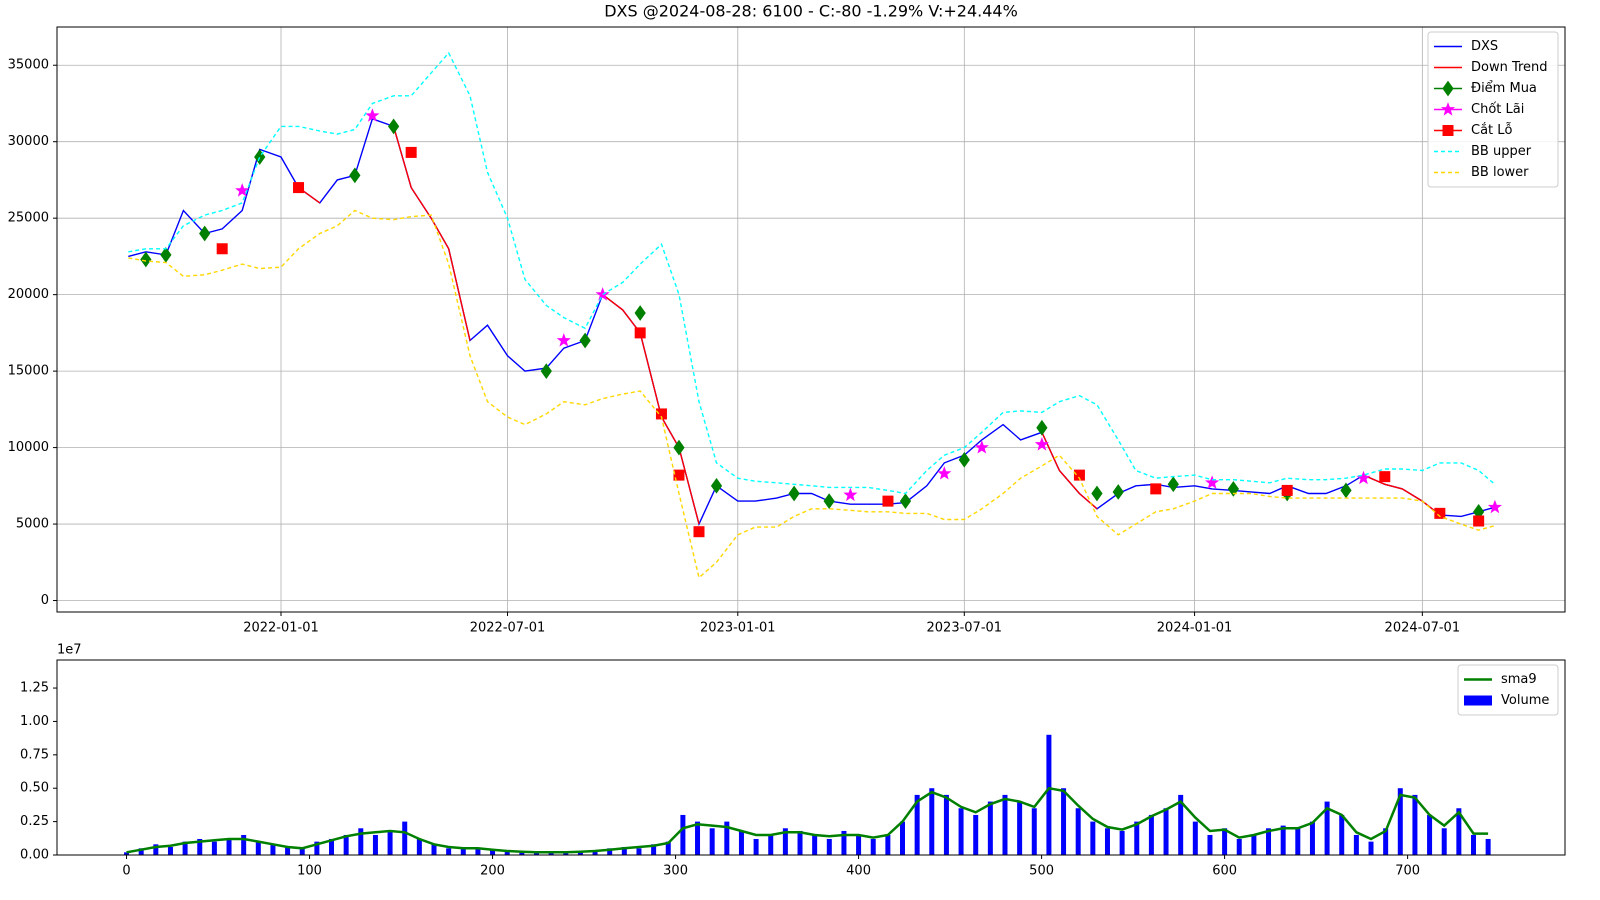 The width and height of the screenshot is (1600, 900). What do you see at coordinates (1501, 151) in the screenshot?
I see `legend-label: BB upper` at bounding box center [1501, 151].